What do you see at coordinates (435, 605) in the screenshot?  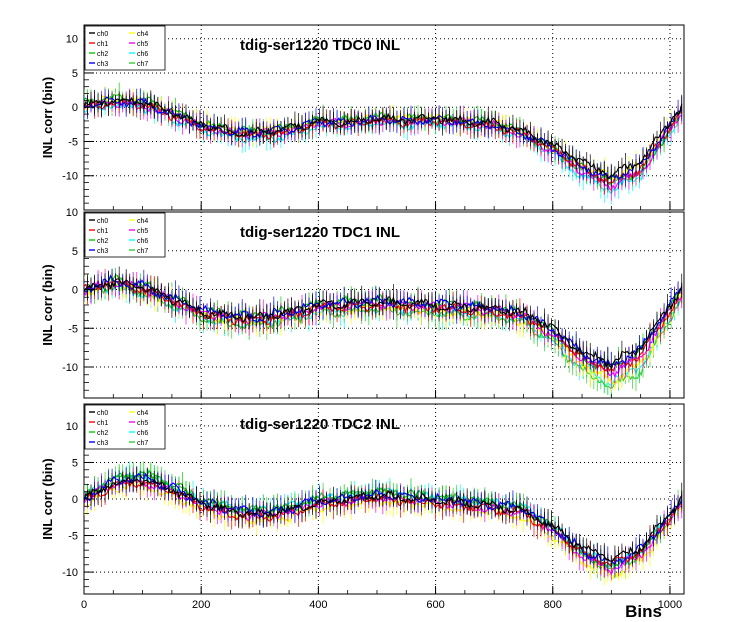 I see `x-tick-label: 600` at bounding box center [435, 605].